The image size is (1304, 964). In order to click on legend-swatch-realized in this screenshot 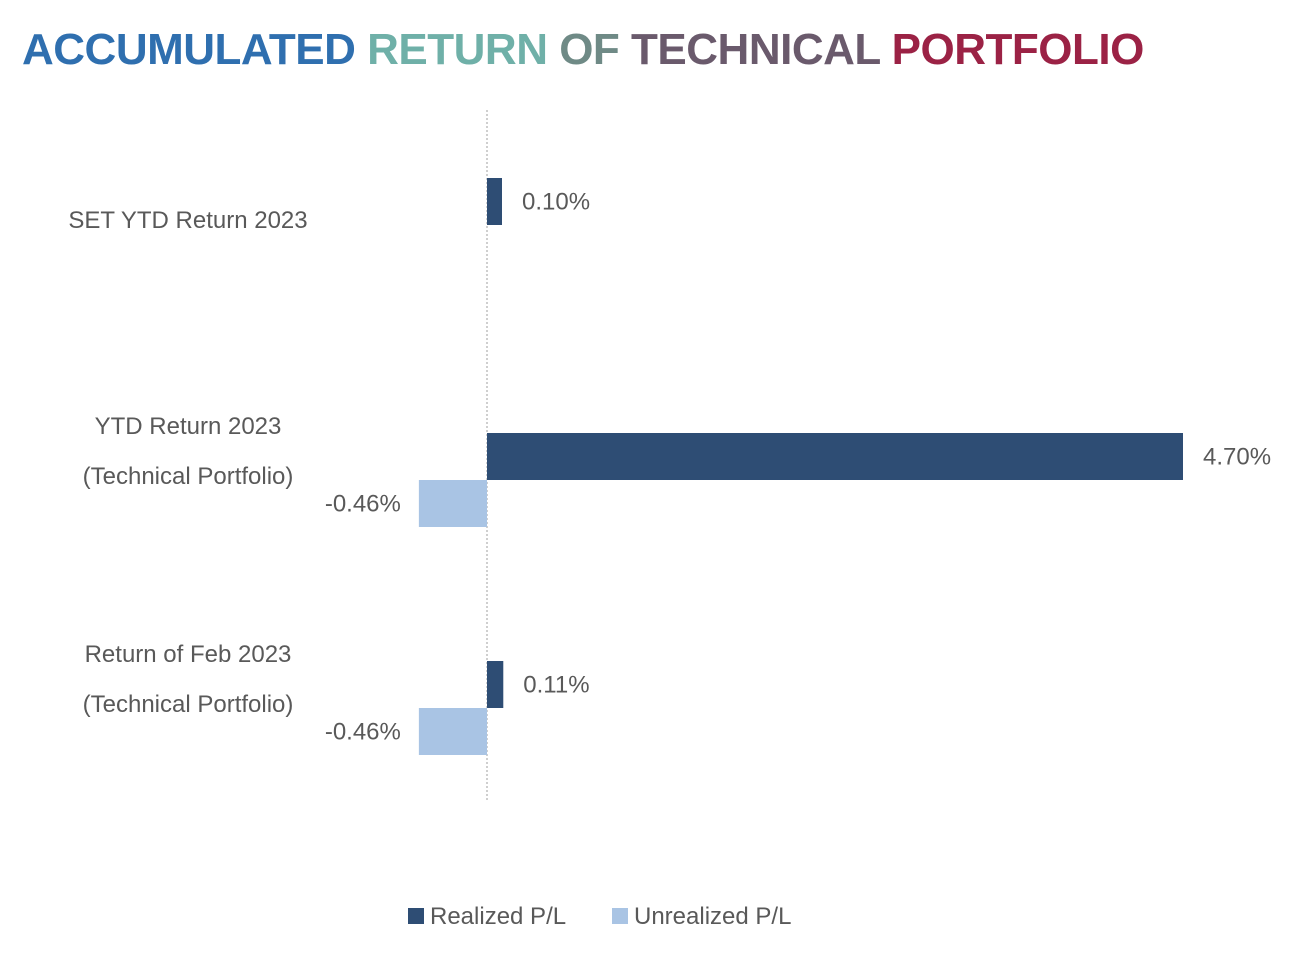, I will do `click(416, 916)`.